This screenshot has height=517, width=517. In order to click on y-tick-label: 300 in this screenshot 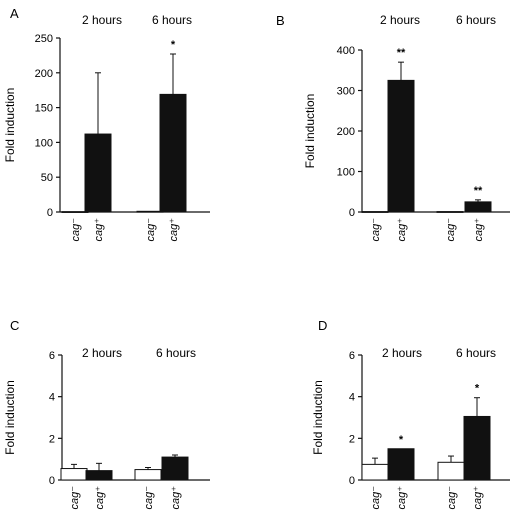, I will do `click(346, 92)`.